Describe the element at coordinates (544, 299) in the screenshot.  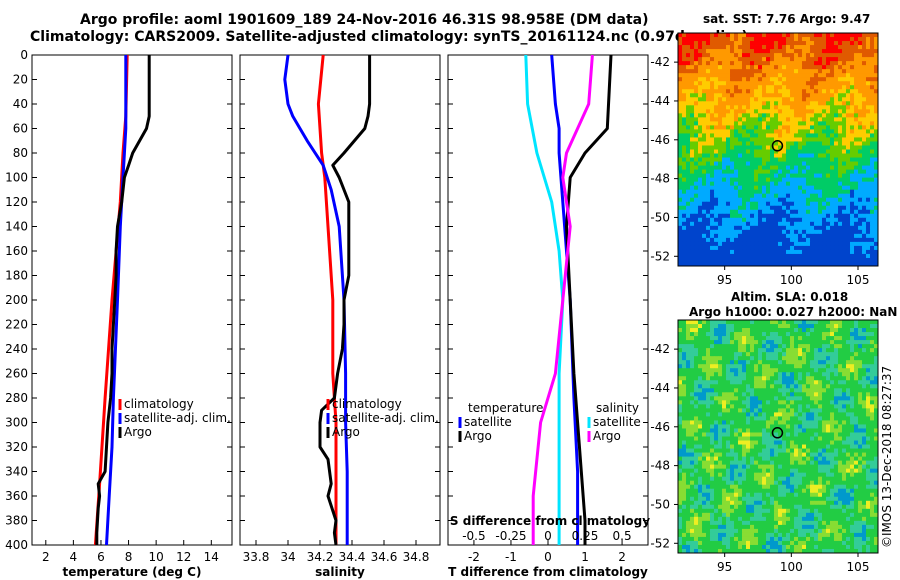
I see `difference-series-s-satellite` at that location.